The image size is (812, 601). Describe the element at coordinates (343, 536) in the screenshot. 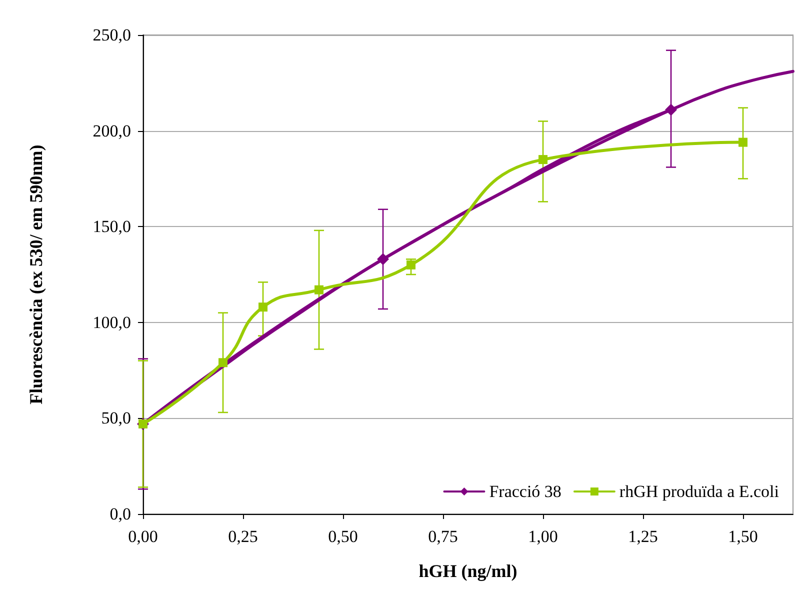

I see `x-tick-label: 0,50` at that location.